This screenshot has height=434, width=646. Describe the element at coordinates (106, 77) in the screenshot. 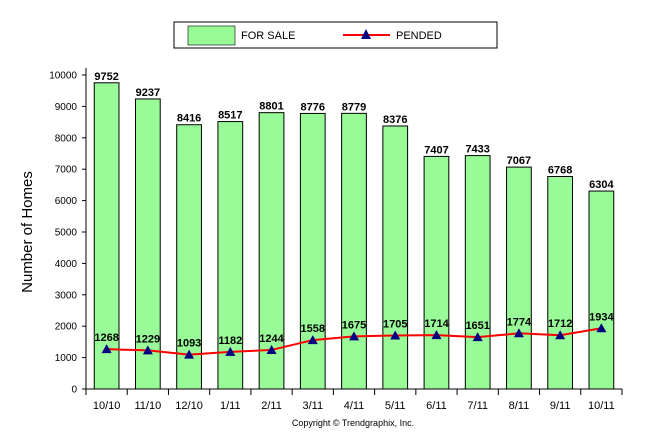

I see `for-sale-value-label: 9752` at that location.